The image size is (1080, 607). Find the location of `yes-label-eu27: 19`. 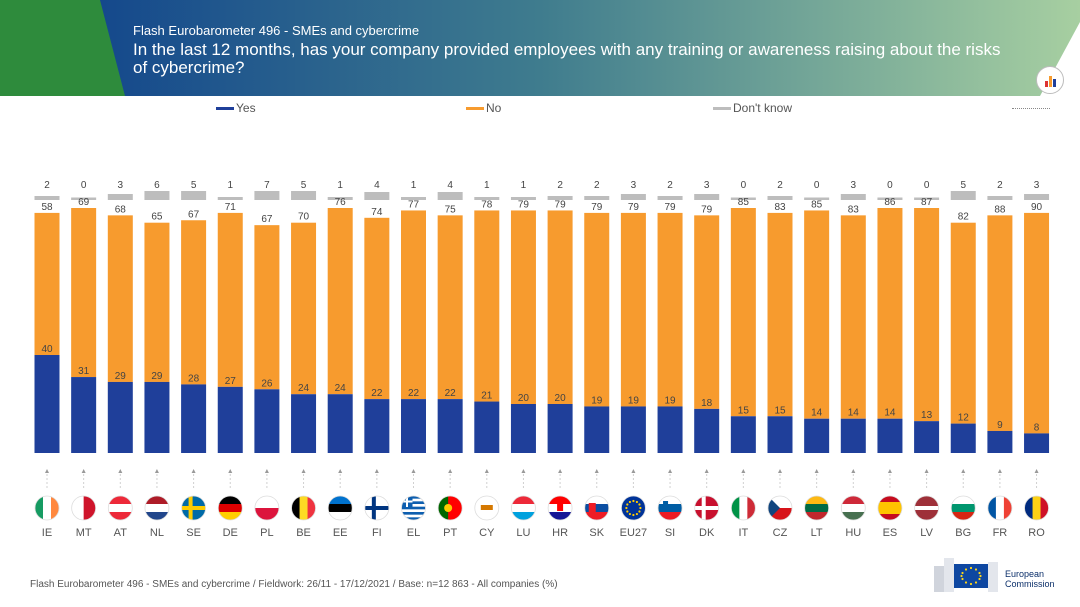

yes-label-eu27: 19 is located at coordinates (634, 400).